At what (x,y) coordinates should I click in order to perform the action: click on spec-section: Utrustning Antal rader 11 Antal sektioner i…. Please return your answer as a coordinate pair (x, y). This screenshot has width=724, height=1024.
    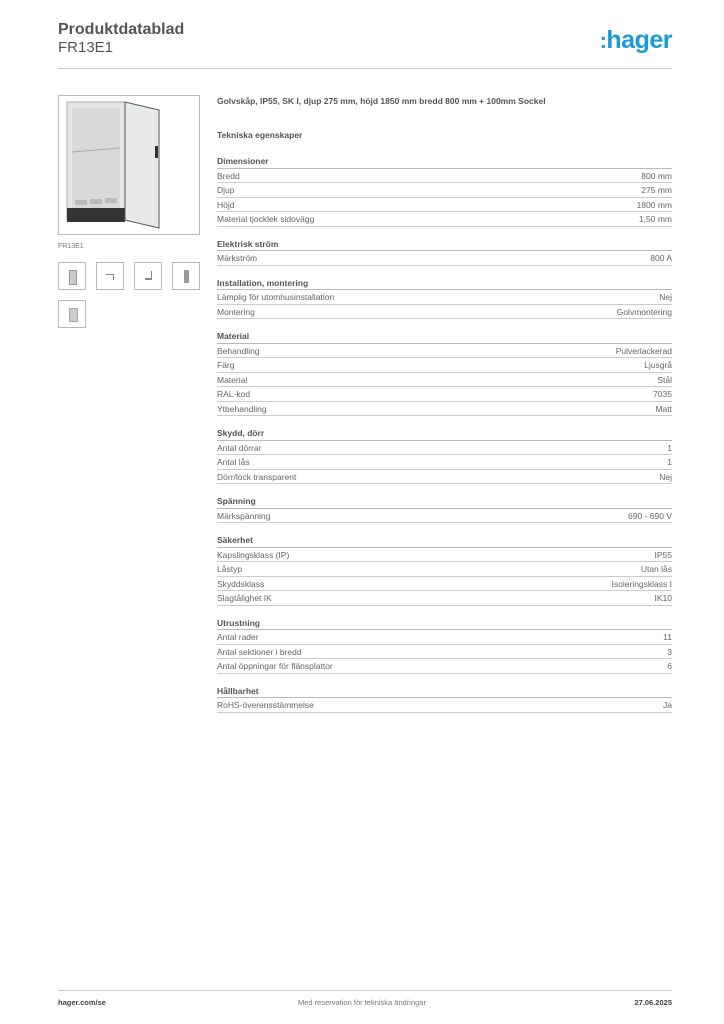
    Looking at the image, I should click on (444, 645).